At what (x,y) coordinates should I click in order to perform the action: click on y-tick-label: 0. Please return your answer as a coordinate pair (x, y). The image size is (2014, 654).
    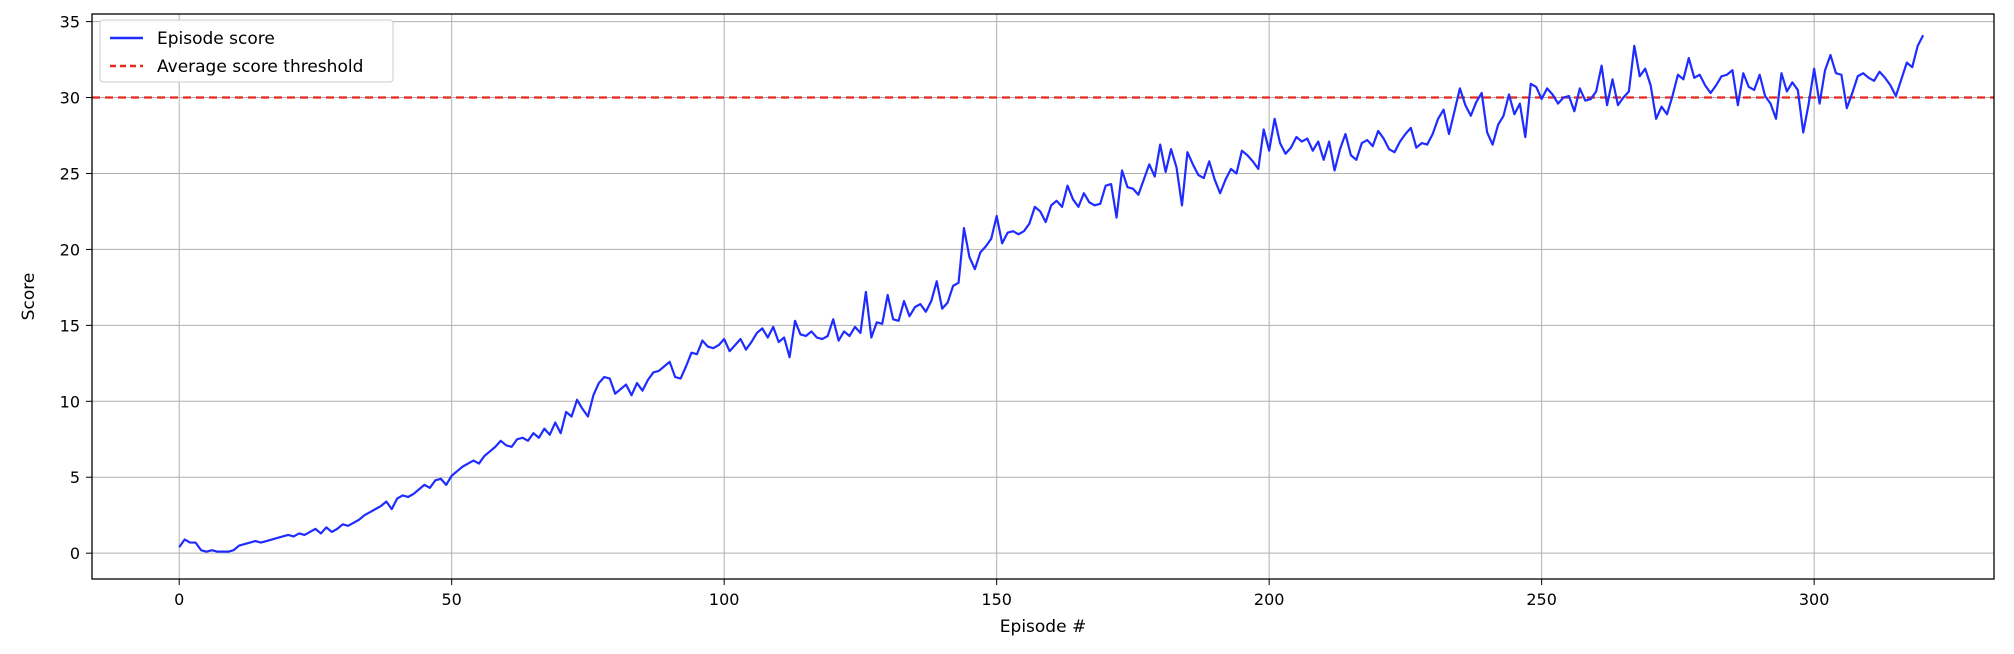
    Looking at the image, I should click on (75, 553).